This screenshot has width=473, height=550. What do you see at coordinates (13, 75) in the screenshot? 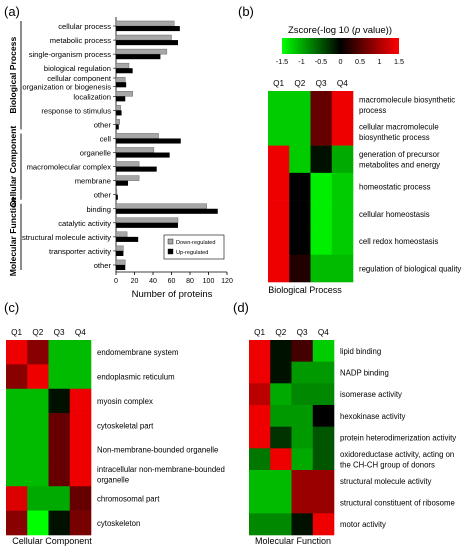
I see `group-label: Biological Process` at bounding box center [13, 75].